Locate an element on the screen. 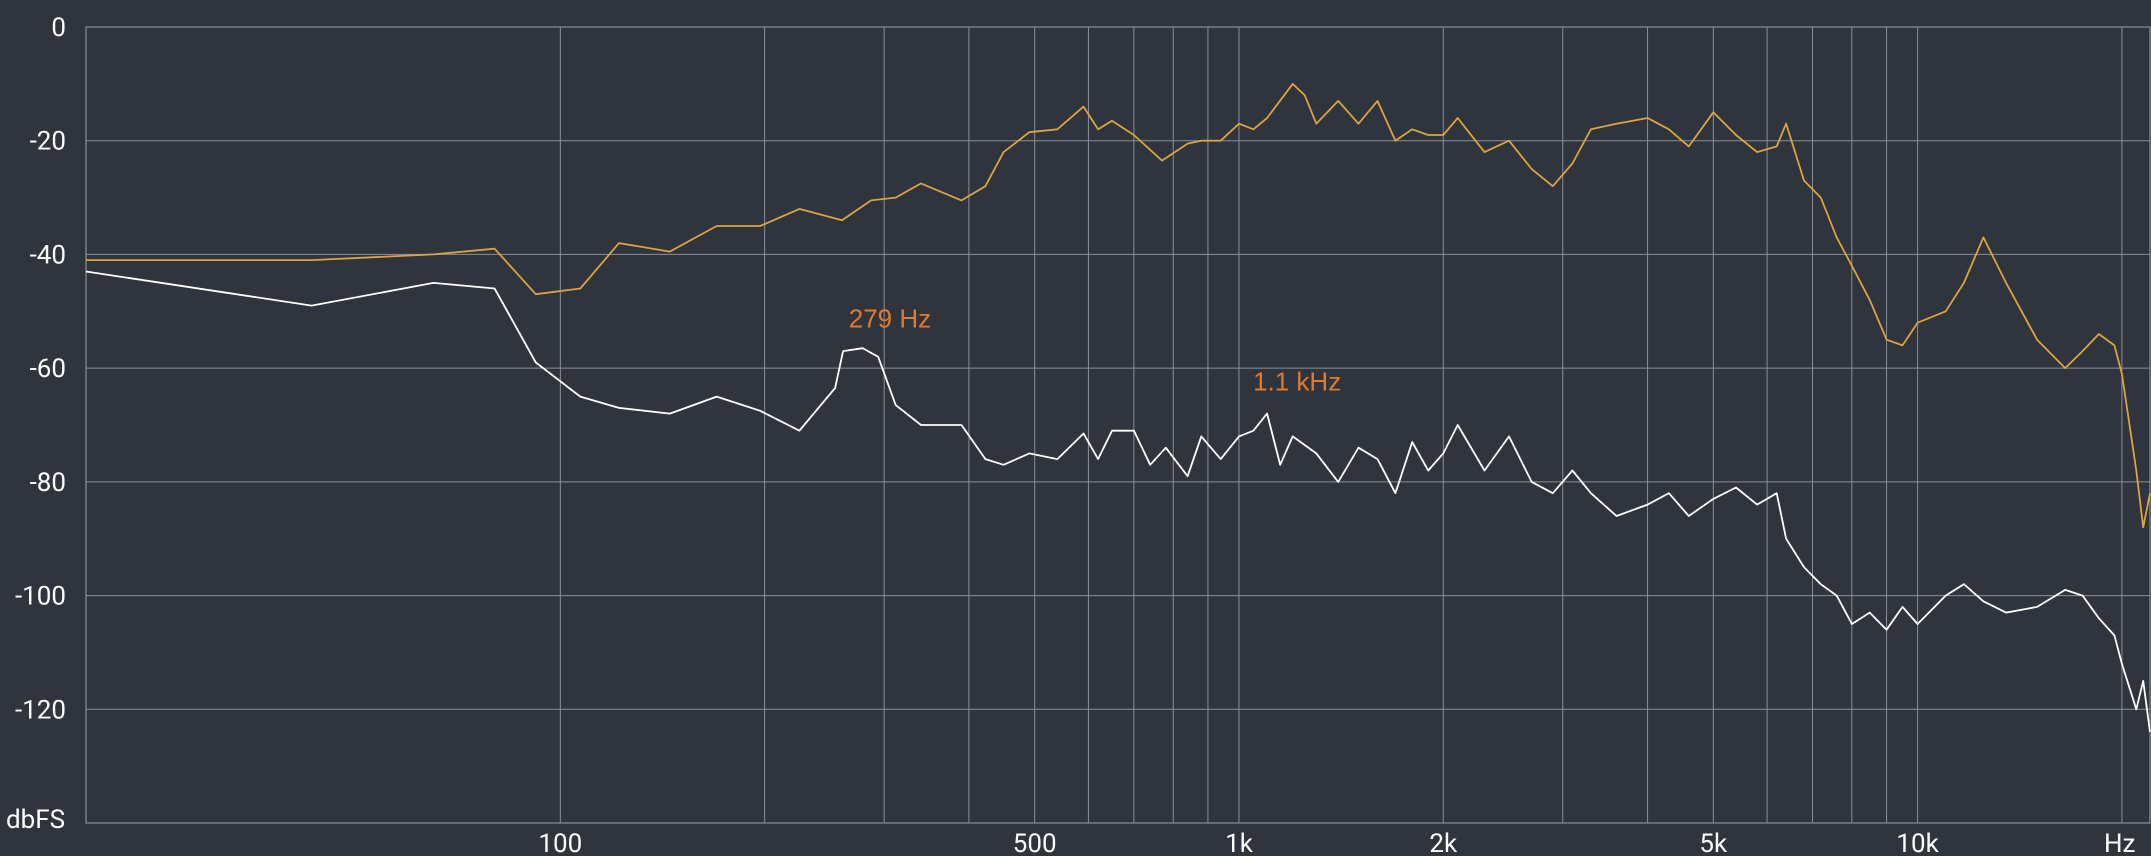  y-axis-ticks: 0 -20 -40 -60 -80 -100 -120 is located at coordinates (40, 369).